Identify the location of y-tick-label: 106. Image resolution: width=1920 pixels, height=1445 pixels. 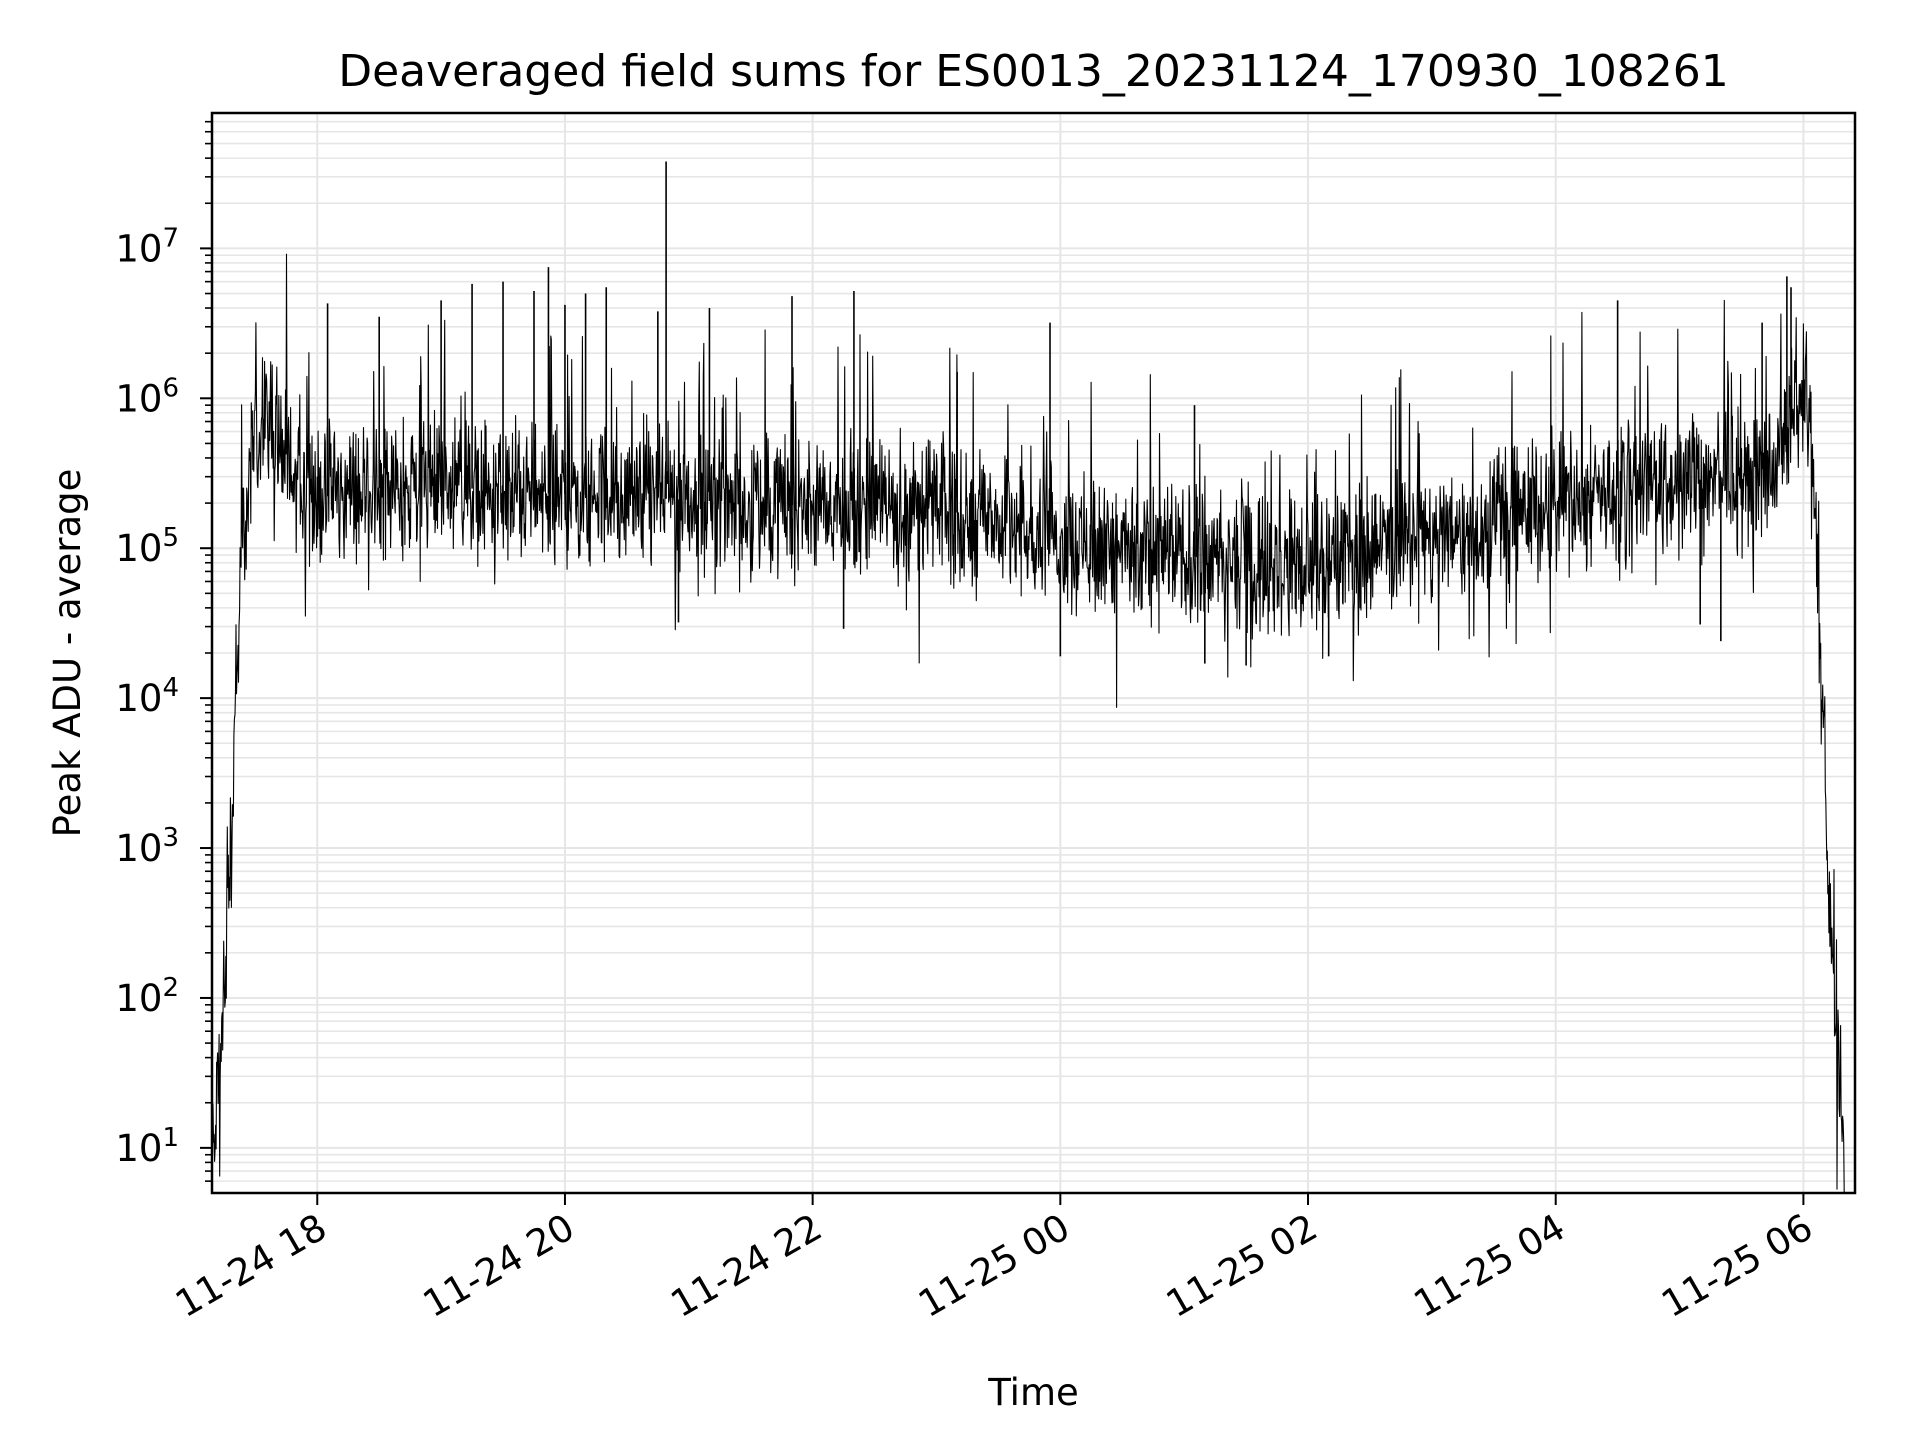
(147, 396).